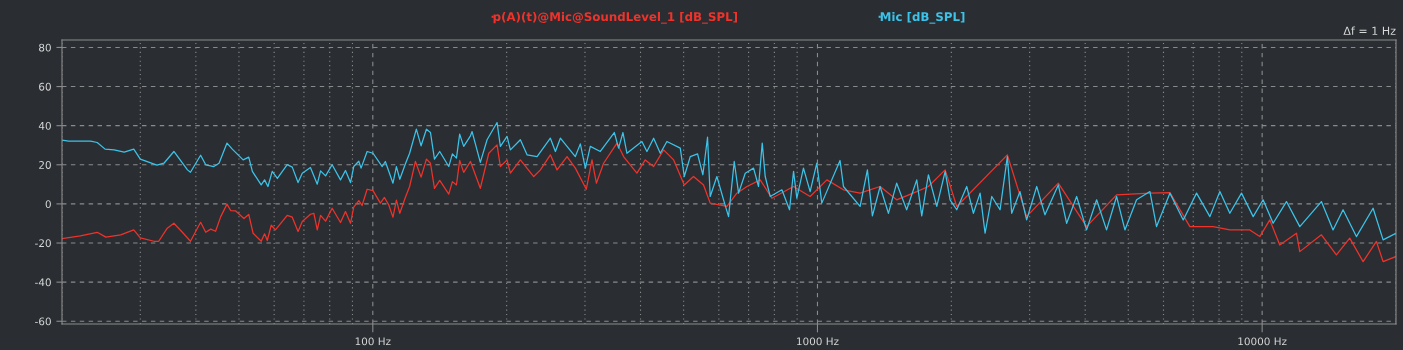 Image resolution: width=1403 pixels, height=350 pixels. What do you see at coordinates (43, 321) in the screenshot?
I see `y-tick-label: -60` at bounding box center [43, 321].